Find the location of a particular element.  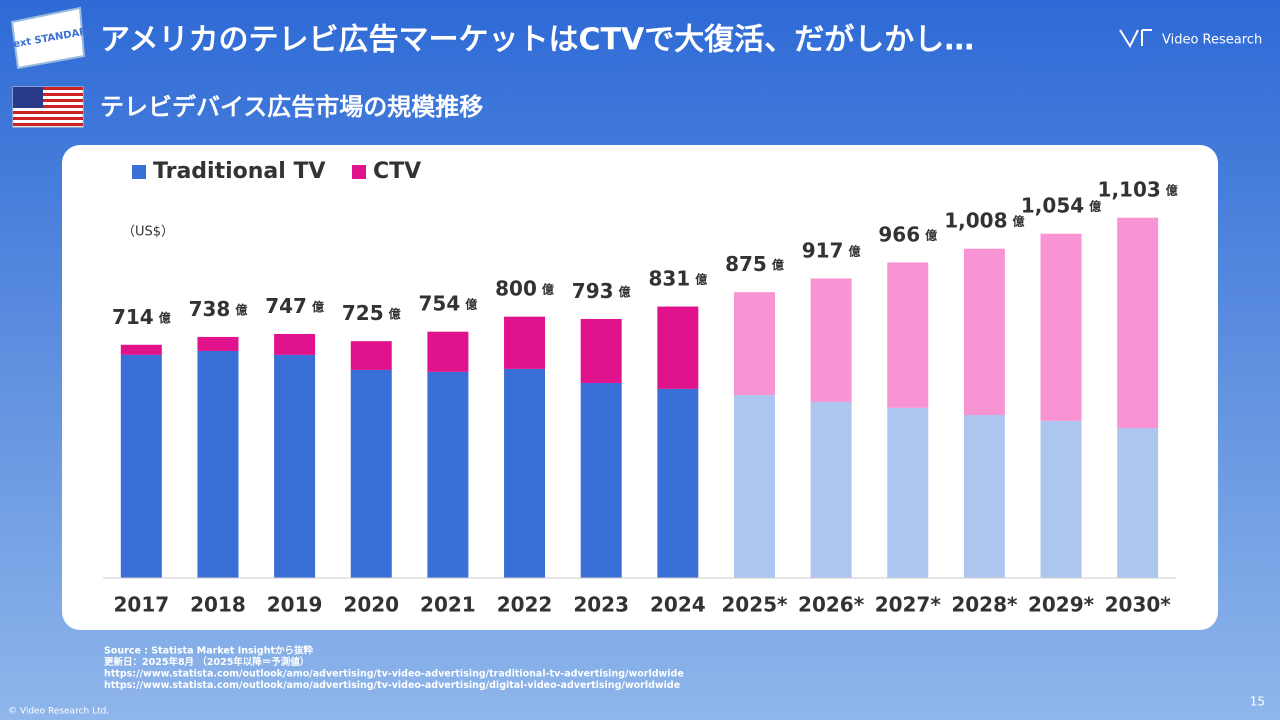

x-tick-label: 2020 is located at coordinates (371, 605).